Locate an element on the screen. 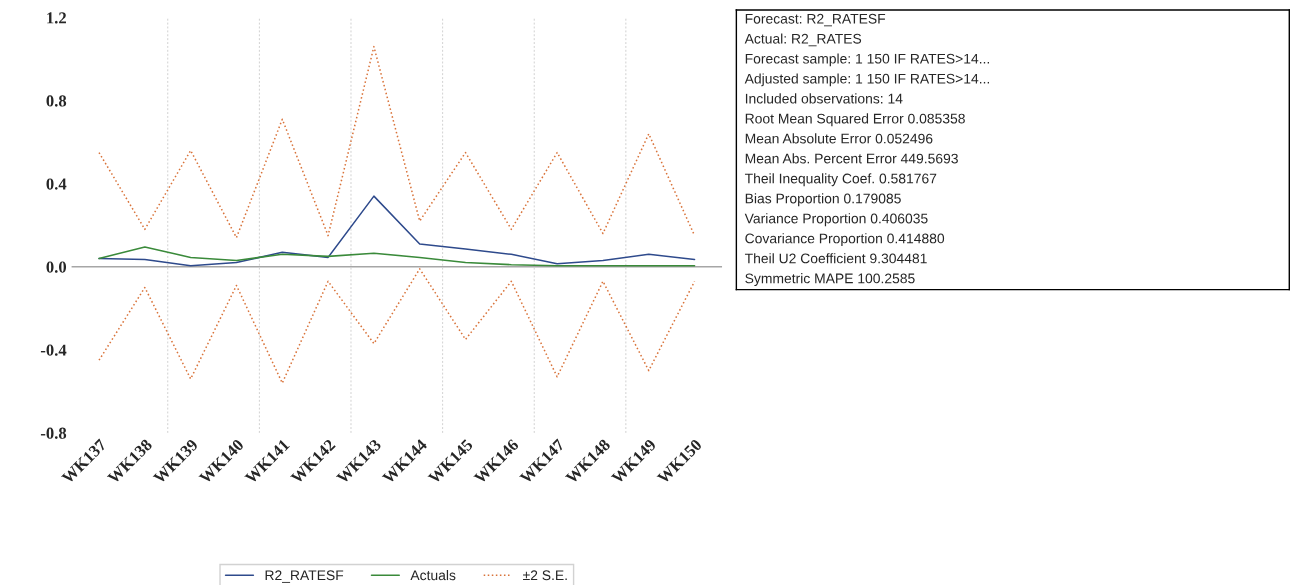 This screenshot has width=1301, height=585. text: Covariance Proportion 0.414880 is located at coordinates (845, 240).